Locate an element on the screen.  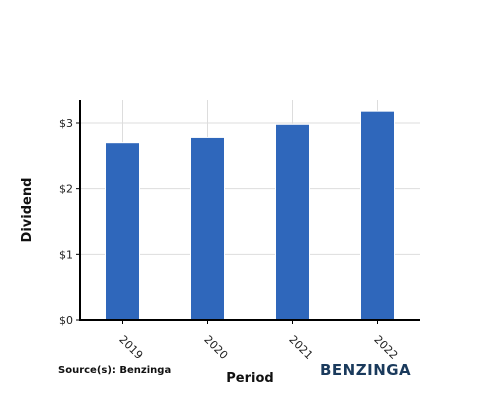
benzinga-logo: BENZINGA is located at coordinates (365, 370).